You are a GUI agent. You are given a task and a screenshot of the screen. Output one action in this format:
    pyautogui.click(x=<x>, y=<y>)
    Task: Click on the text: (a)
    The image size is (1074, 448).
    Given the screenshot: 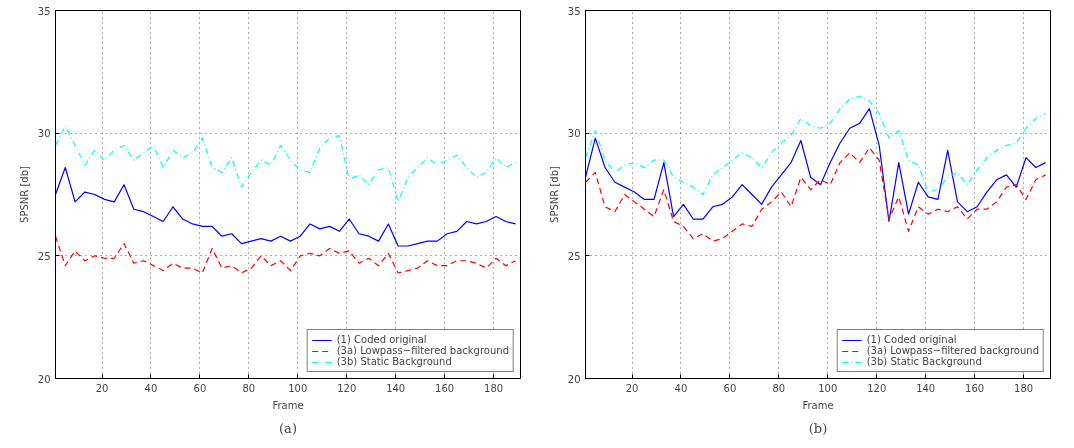 What is the action you would take?
    pyautogui.click(x=288, y=428)
    